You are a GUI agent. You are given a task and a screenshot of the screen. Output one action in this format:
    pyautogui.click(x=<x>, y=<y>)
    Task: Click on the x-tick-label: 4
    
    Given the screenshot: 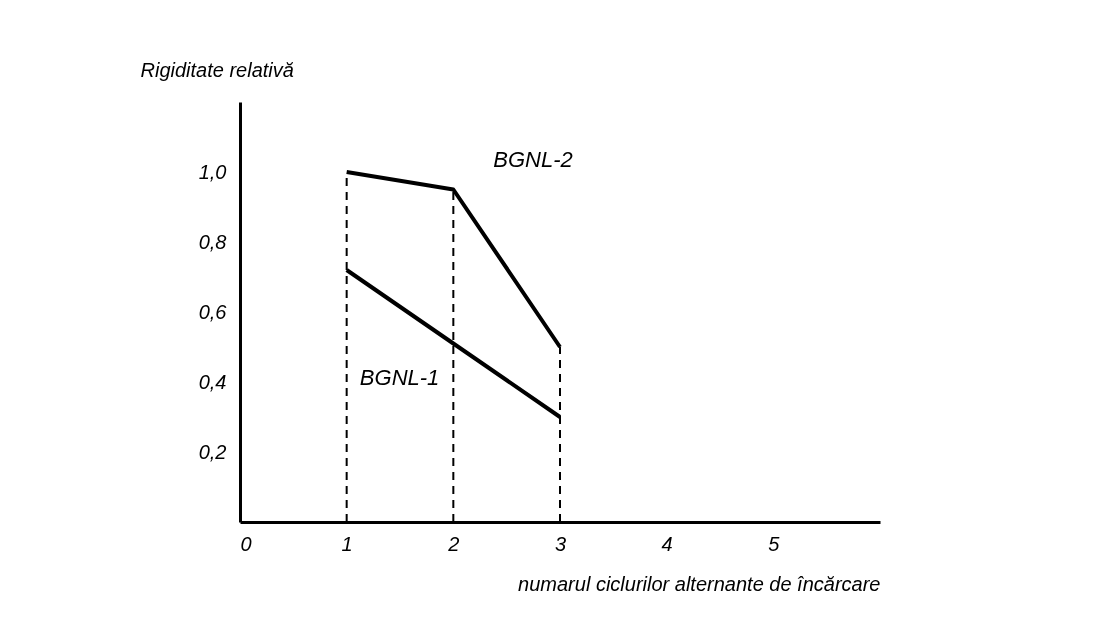 What is the action you would take?
    pyautogui.click(x=667, y=543)
    